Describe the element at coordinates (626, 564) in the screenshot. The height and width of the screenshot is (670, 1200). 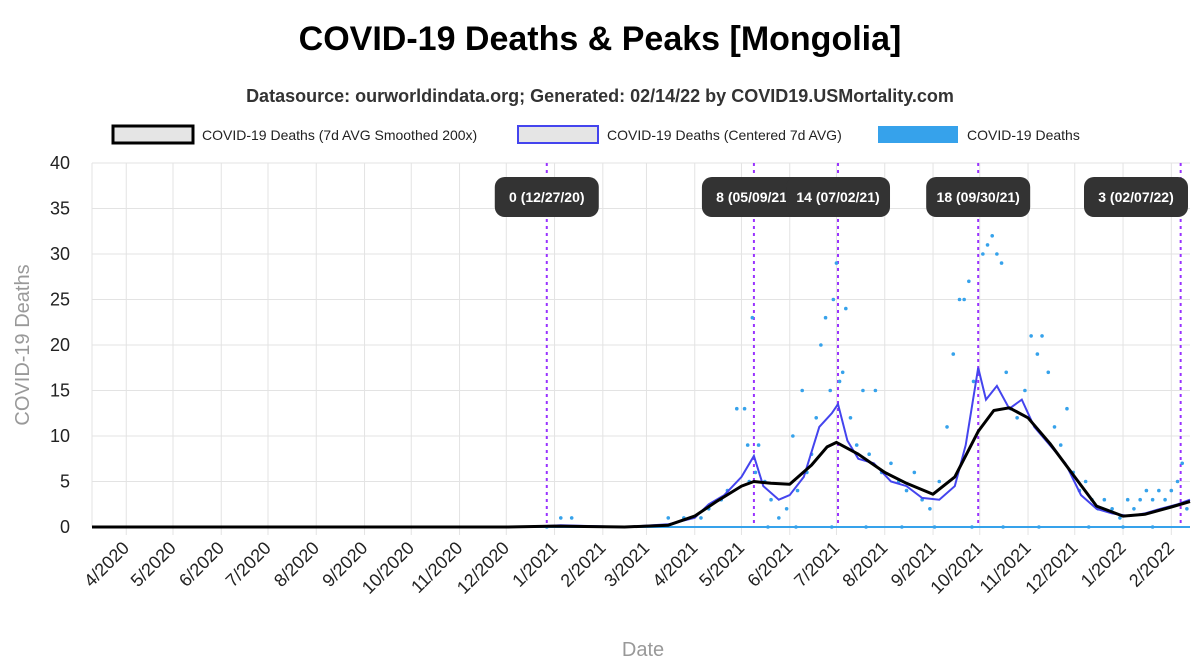
I see `x-tick-label: 3/2021` at that location.